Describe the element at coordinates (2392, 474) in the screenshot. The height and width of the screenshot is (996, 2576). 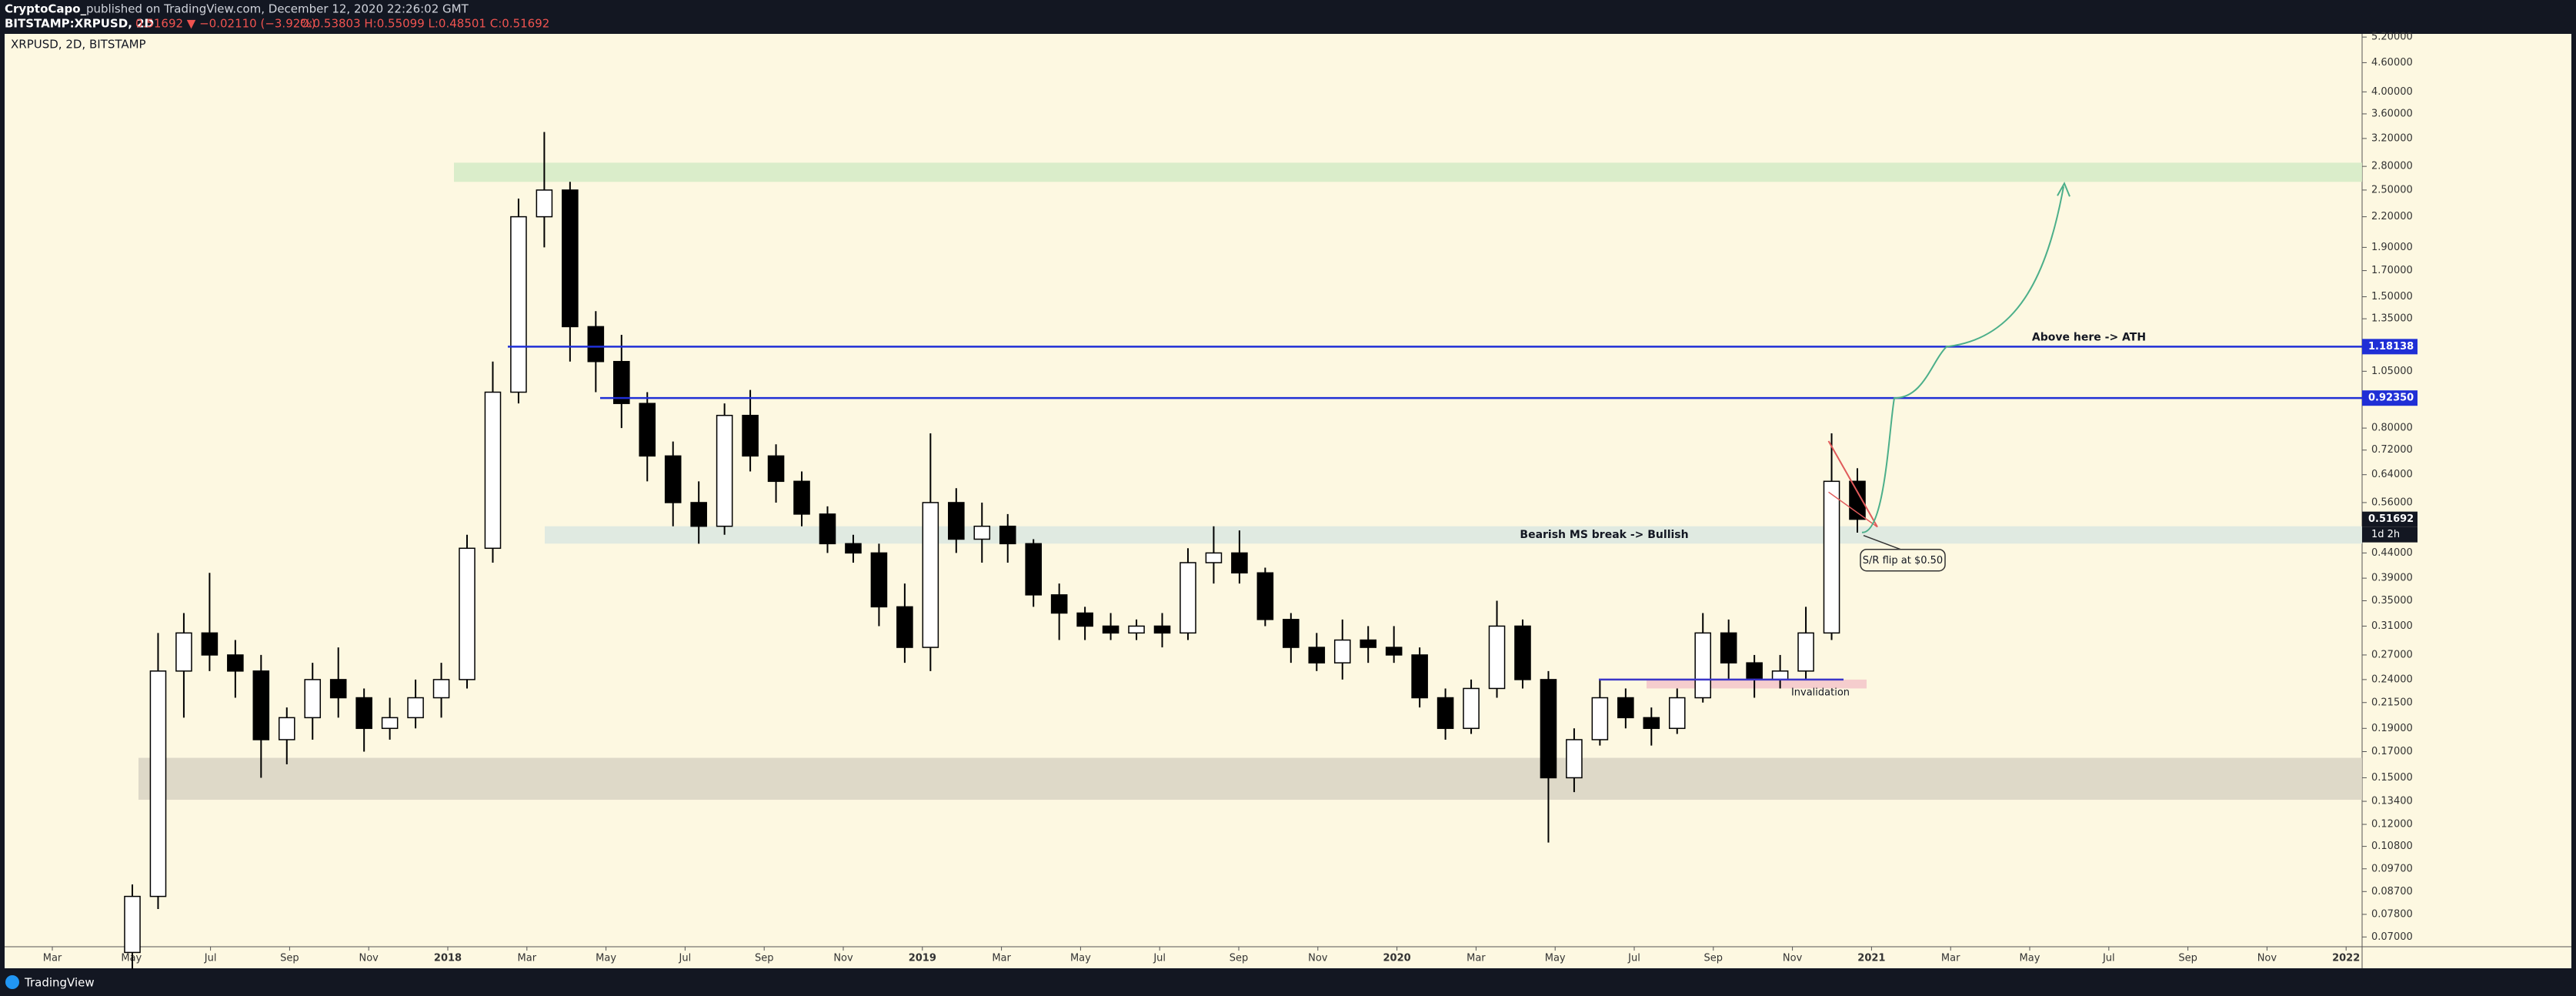
I see `y-tick-label: 0.64000` at that location.